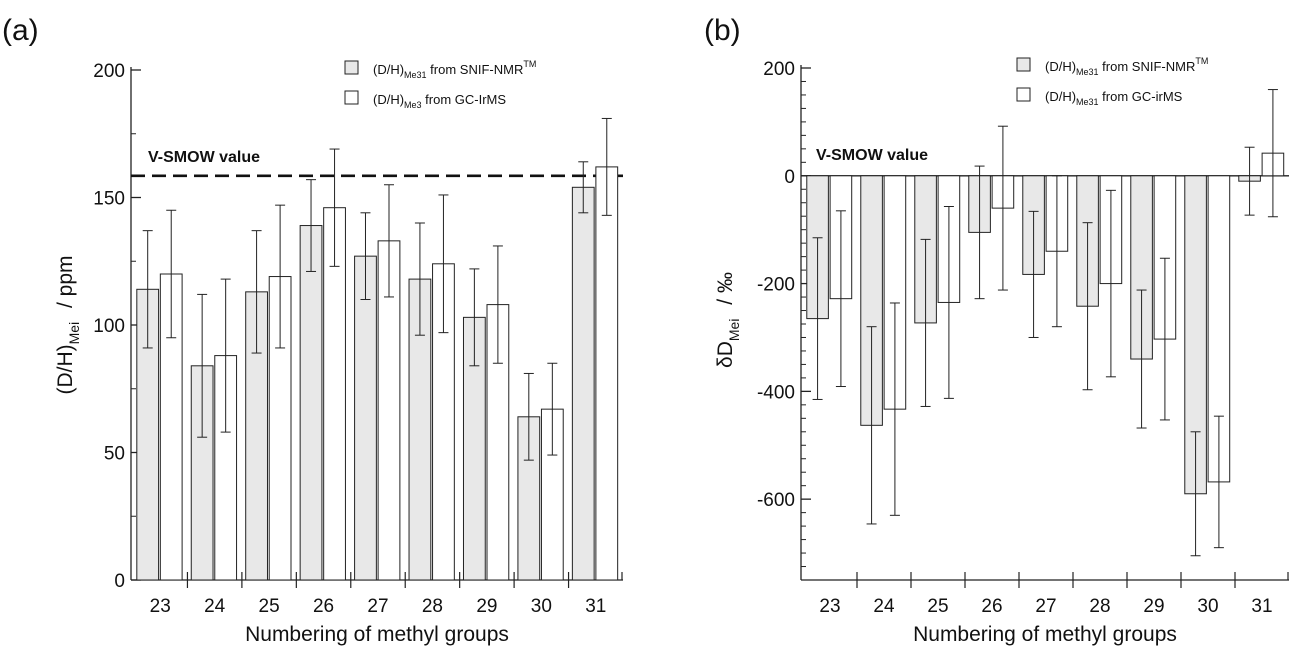 The width and height of the screenshot is (1289, 649). Describe the element at coordinates (311, 403) in the screenshot. I see `bar-26-snif-nmr` at that location.